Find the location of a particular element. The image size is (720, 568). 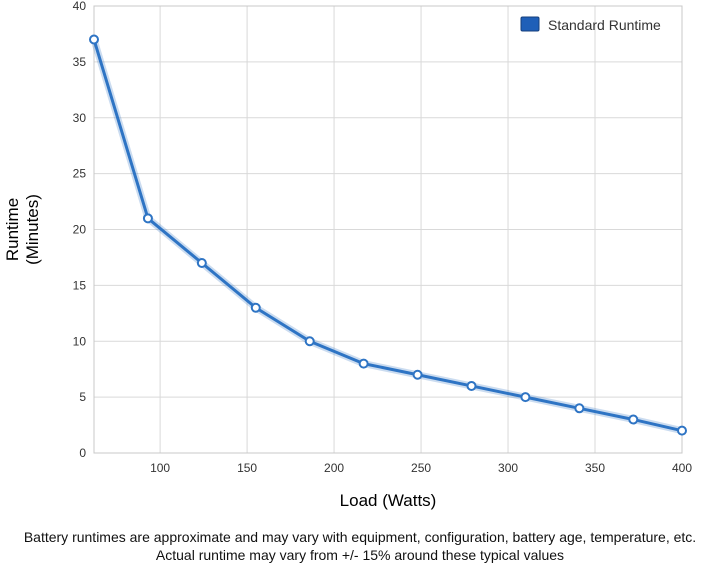

y-tick-label: 15 is located at coordinates (80, 285).